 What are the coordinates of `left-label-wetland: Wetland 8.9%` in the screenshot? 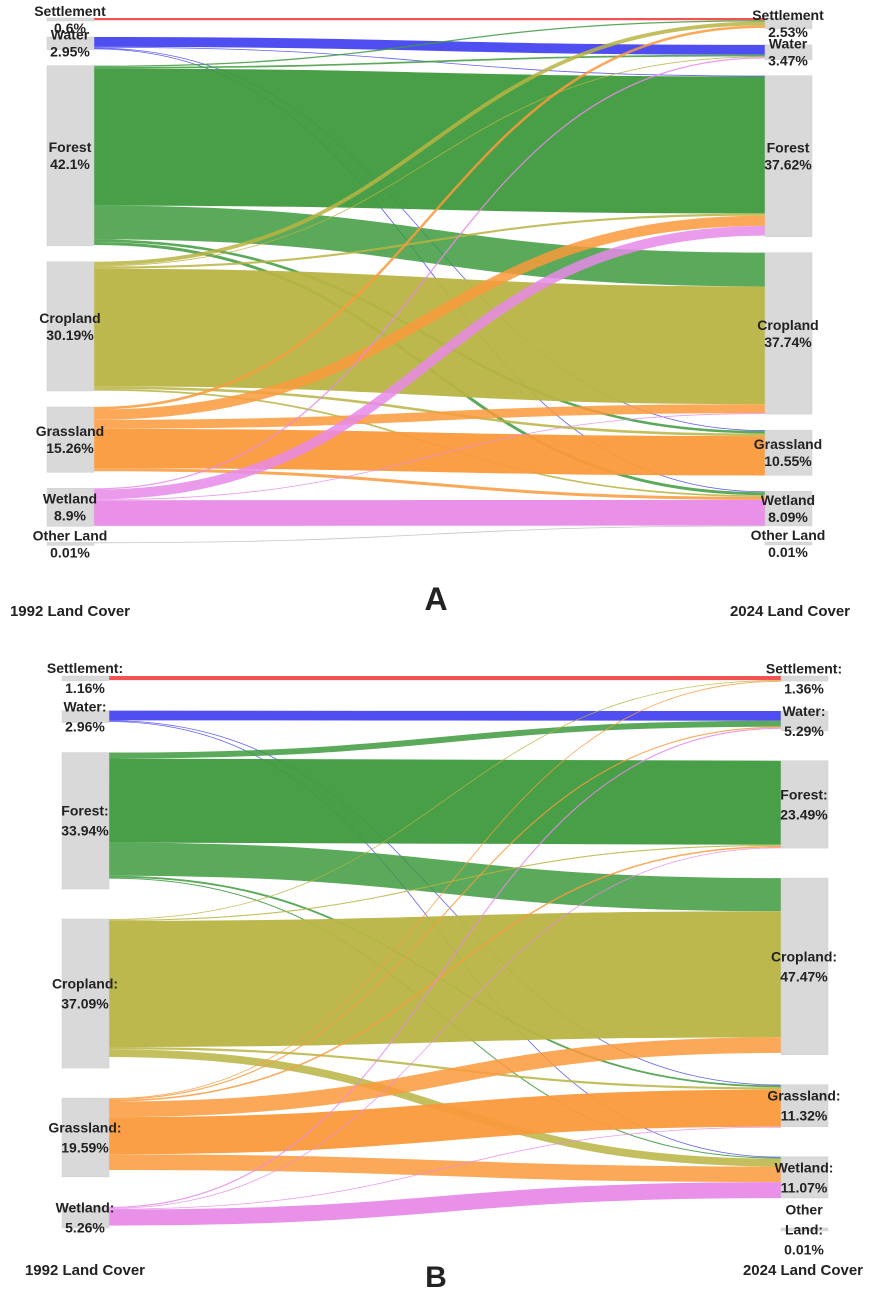 It's located at (70, 507).